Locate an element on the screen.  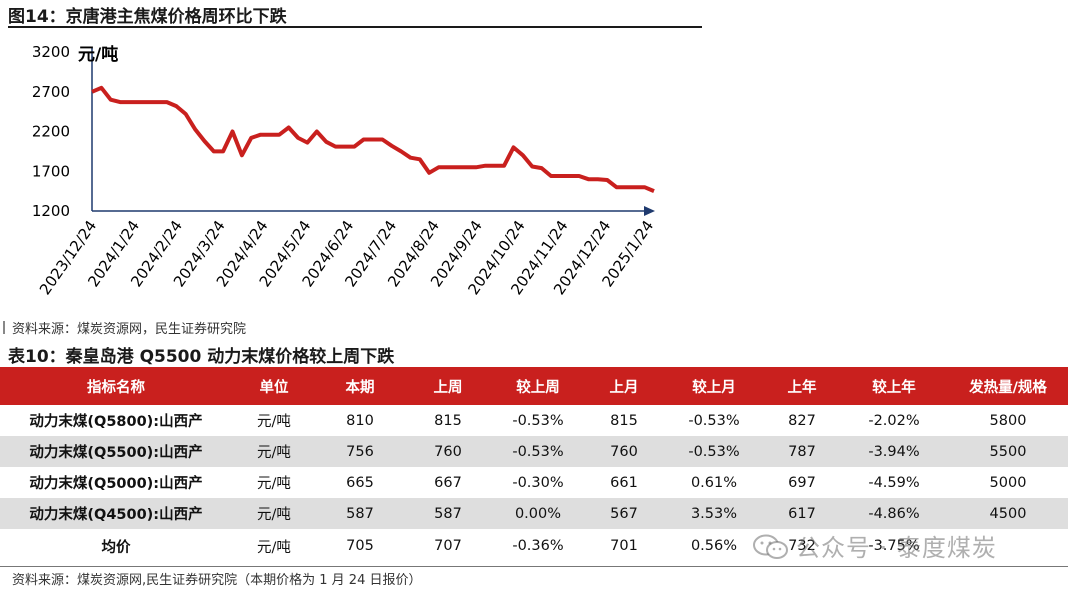
cell-last-week: 587 is located at coordinates (448, 513).